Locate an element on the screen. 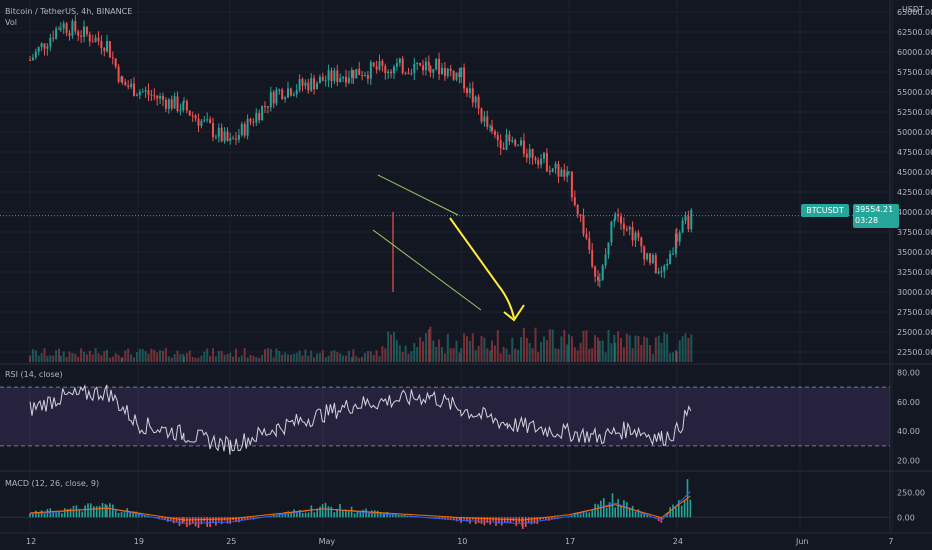 The image size is (932, 550). macd-signal-line is located at coordinates (360, 508).